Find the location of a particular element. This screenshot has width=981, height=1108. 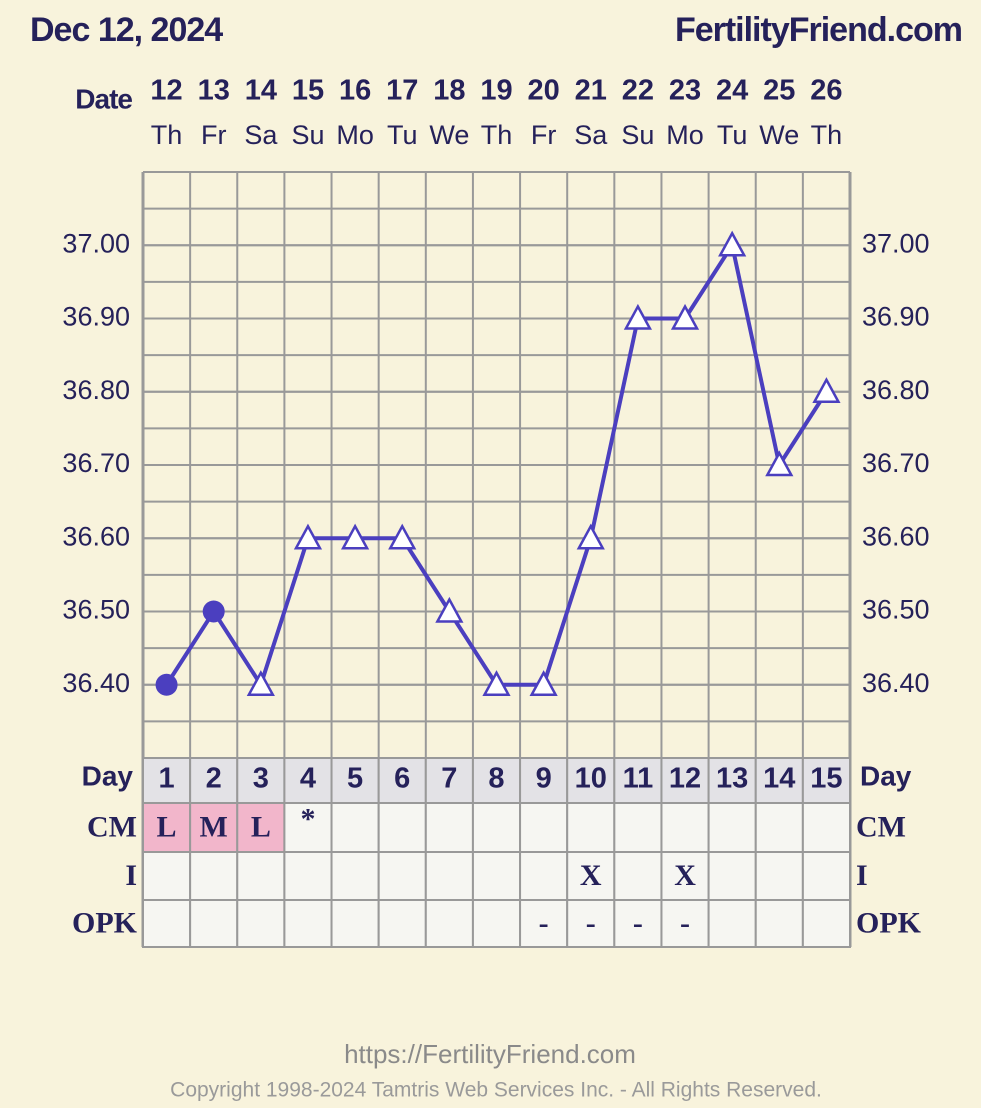

day-number: 8 is located at coordinates (496, 779).